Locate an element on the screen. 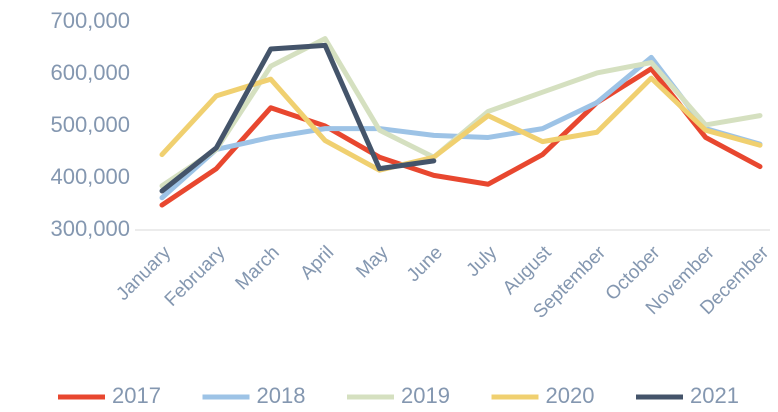 This screenshot has height=412, width=778. x-tick-label: June is located at coordinates (425, 264).